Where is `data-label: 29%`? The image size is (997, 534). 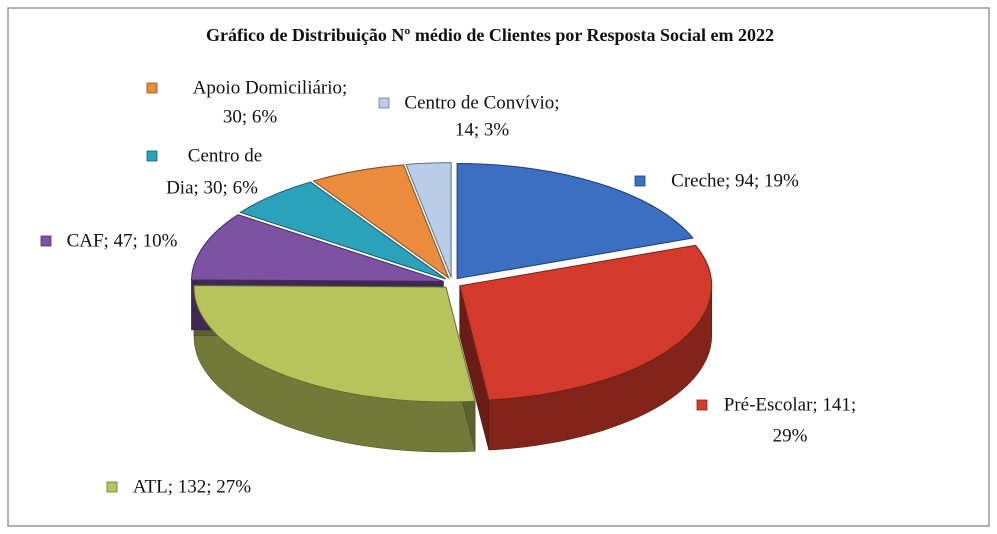
data-label: 29% is located at coordinates (790, 435).